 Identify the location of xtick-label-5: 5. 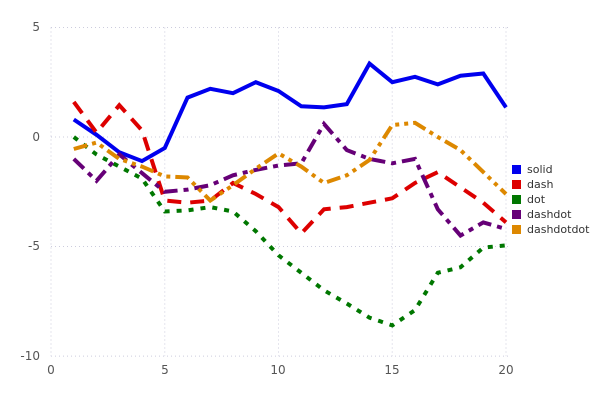
(165, 370).